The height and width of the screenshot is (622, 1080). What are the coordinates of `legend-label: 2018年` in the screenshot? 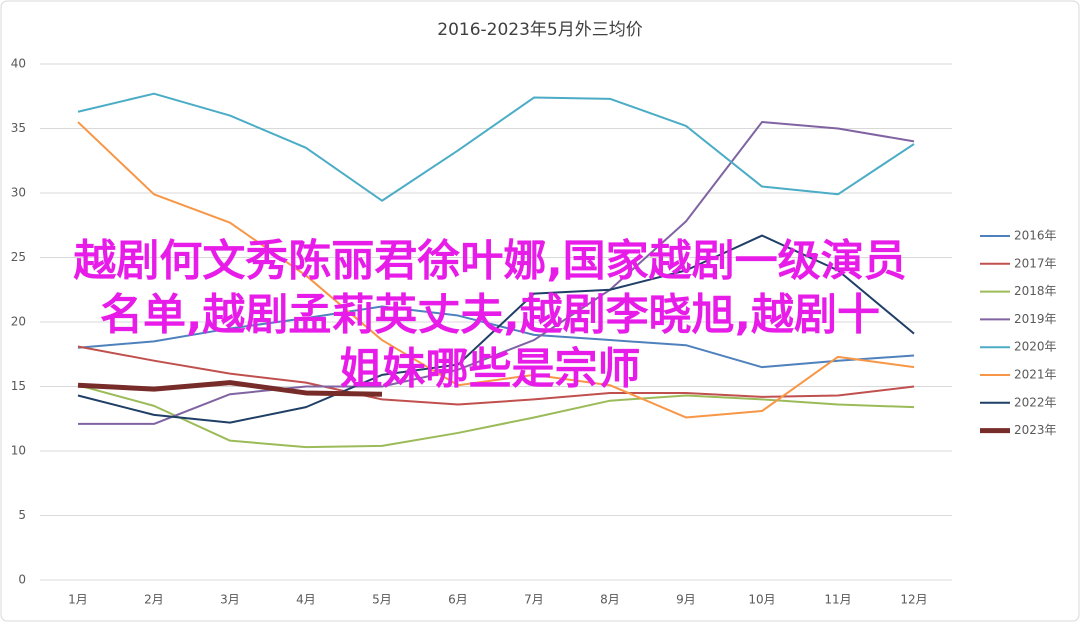 It's located at (1035, 291).